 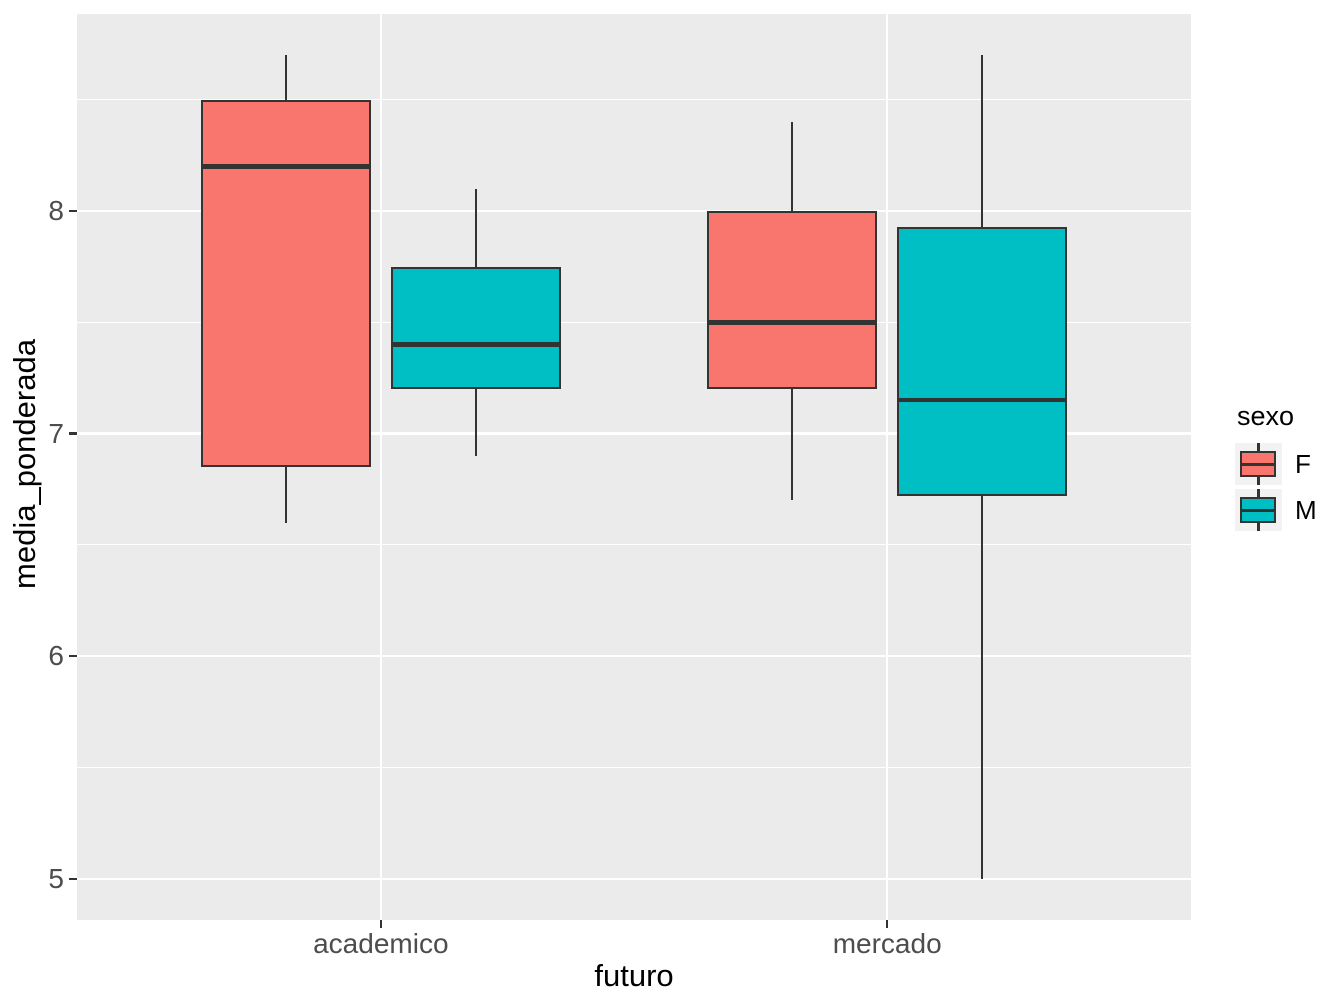 I want to click on boxplot-academico-M-box, so click(x=475, y=328).